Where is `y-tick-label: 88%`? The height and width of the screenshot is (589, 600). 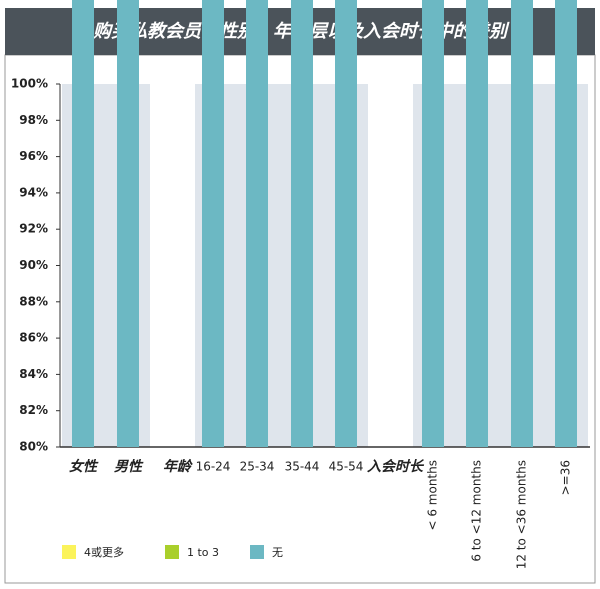
y-tick-label: 88% is located at coordinates (33, 301).